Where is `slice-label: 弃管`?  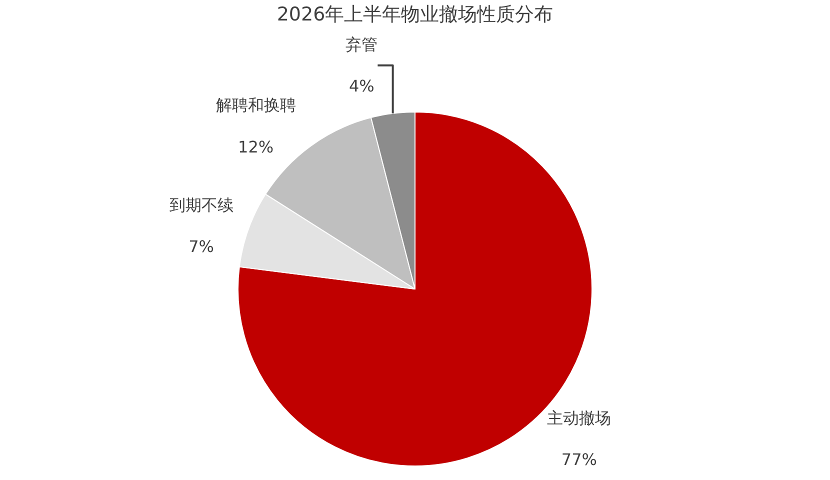 slice-label: 弃管 is located at coordinates (362, 44).